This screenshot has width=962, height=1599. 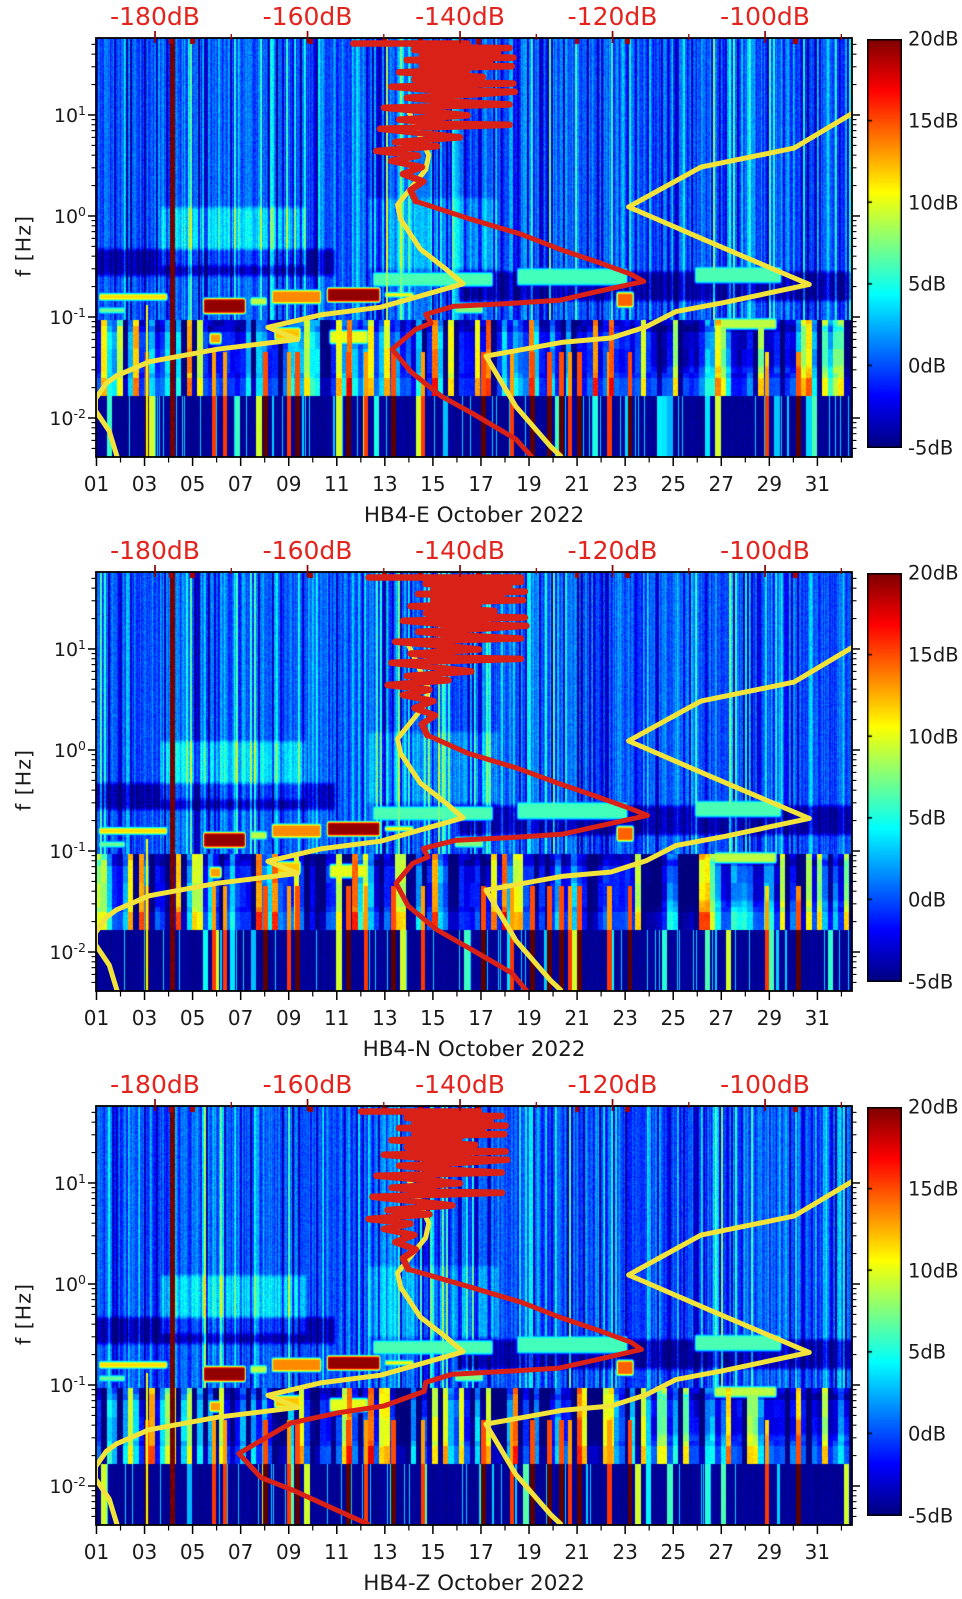 I want to click on plot-title: HB4-E October 2022, so click(x=474, y=515).